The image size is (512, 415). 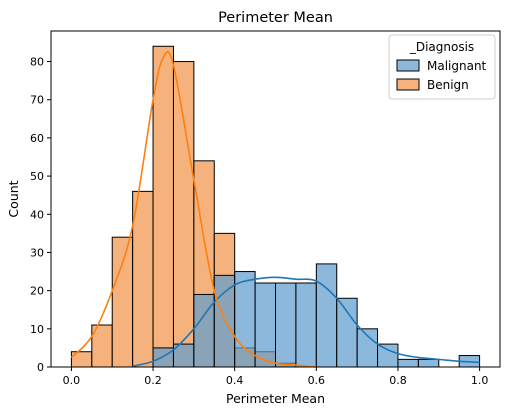 What do you see at coordinates (37, 62) in the screenshot?
I see `y-tick-label: 80` at bounding box center [37, 62].